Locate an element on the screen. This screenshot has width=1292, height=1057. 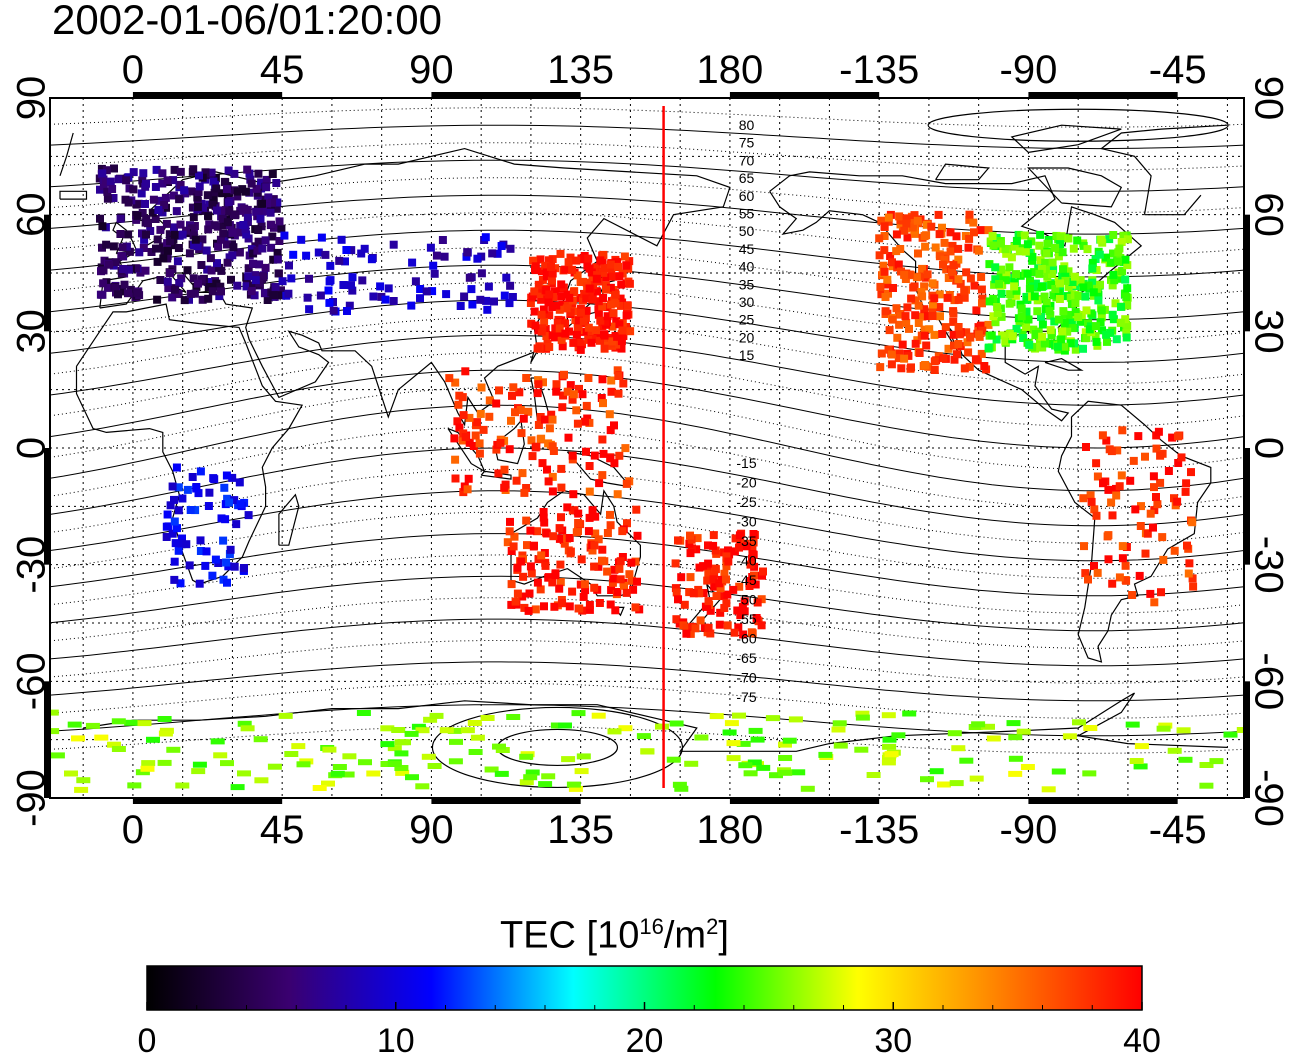
colorbar-tick-label: 30 is located at coordinates (893, 1039).